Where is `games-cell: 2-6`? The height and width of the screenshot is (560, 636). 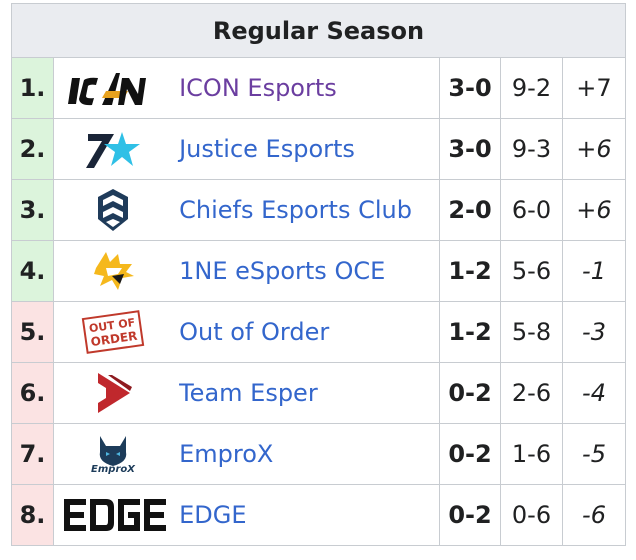 games-cell: 2-6 is located at coordinates (531, 393).